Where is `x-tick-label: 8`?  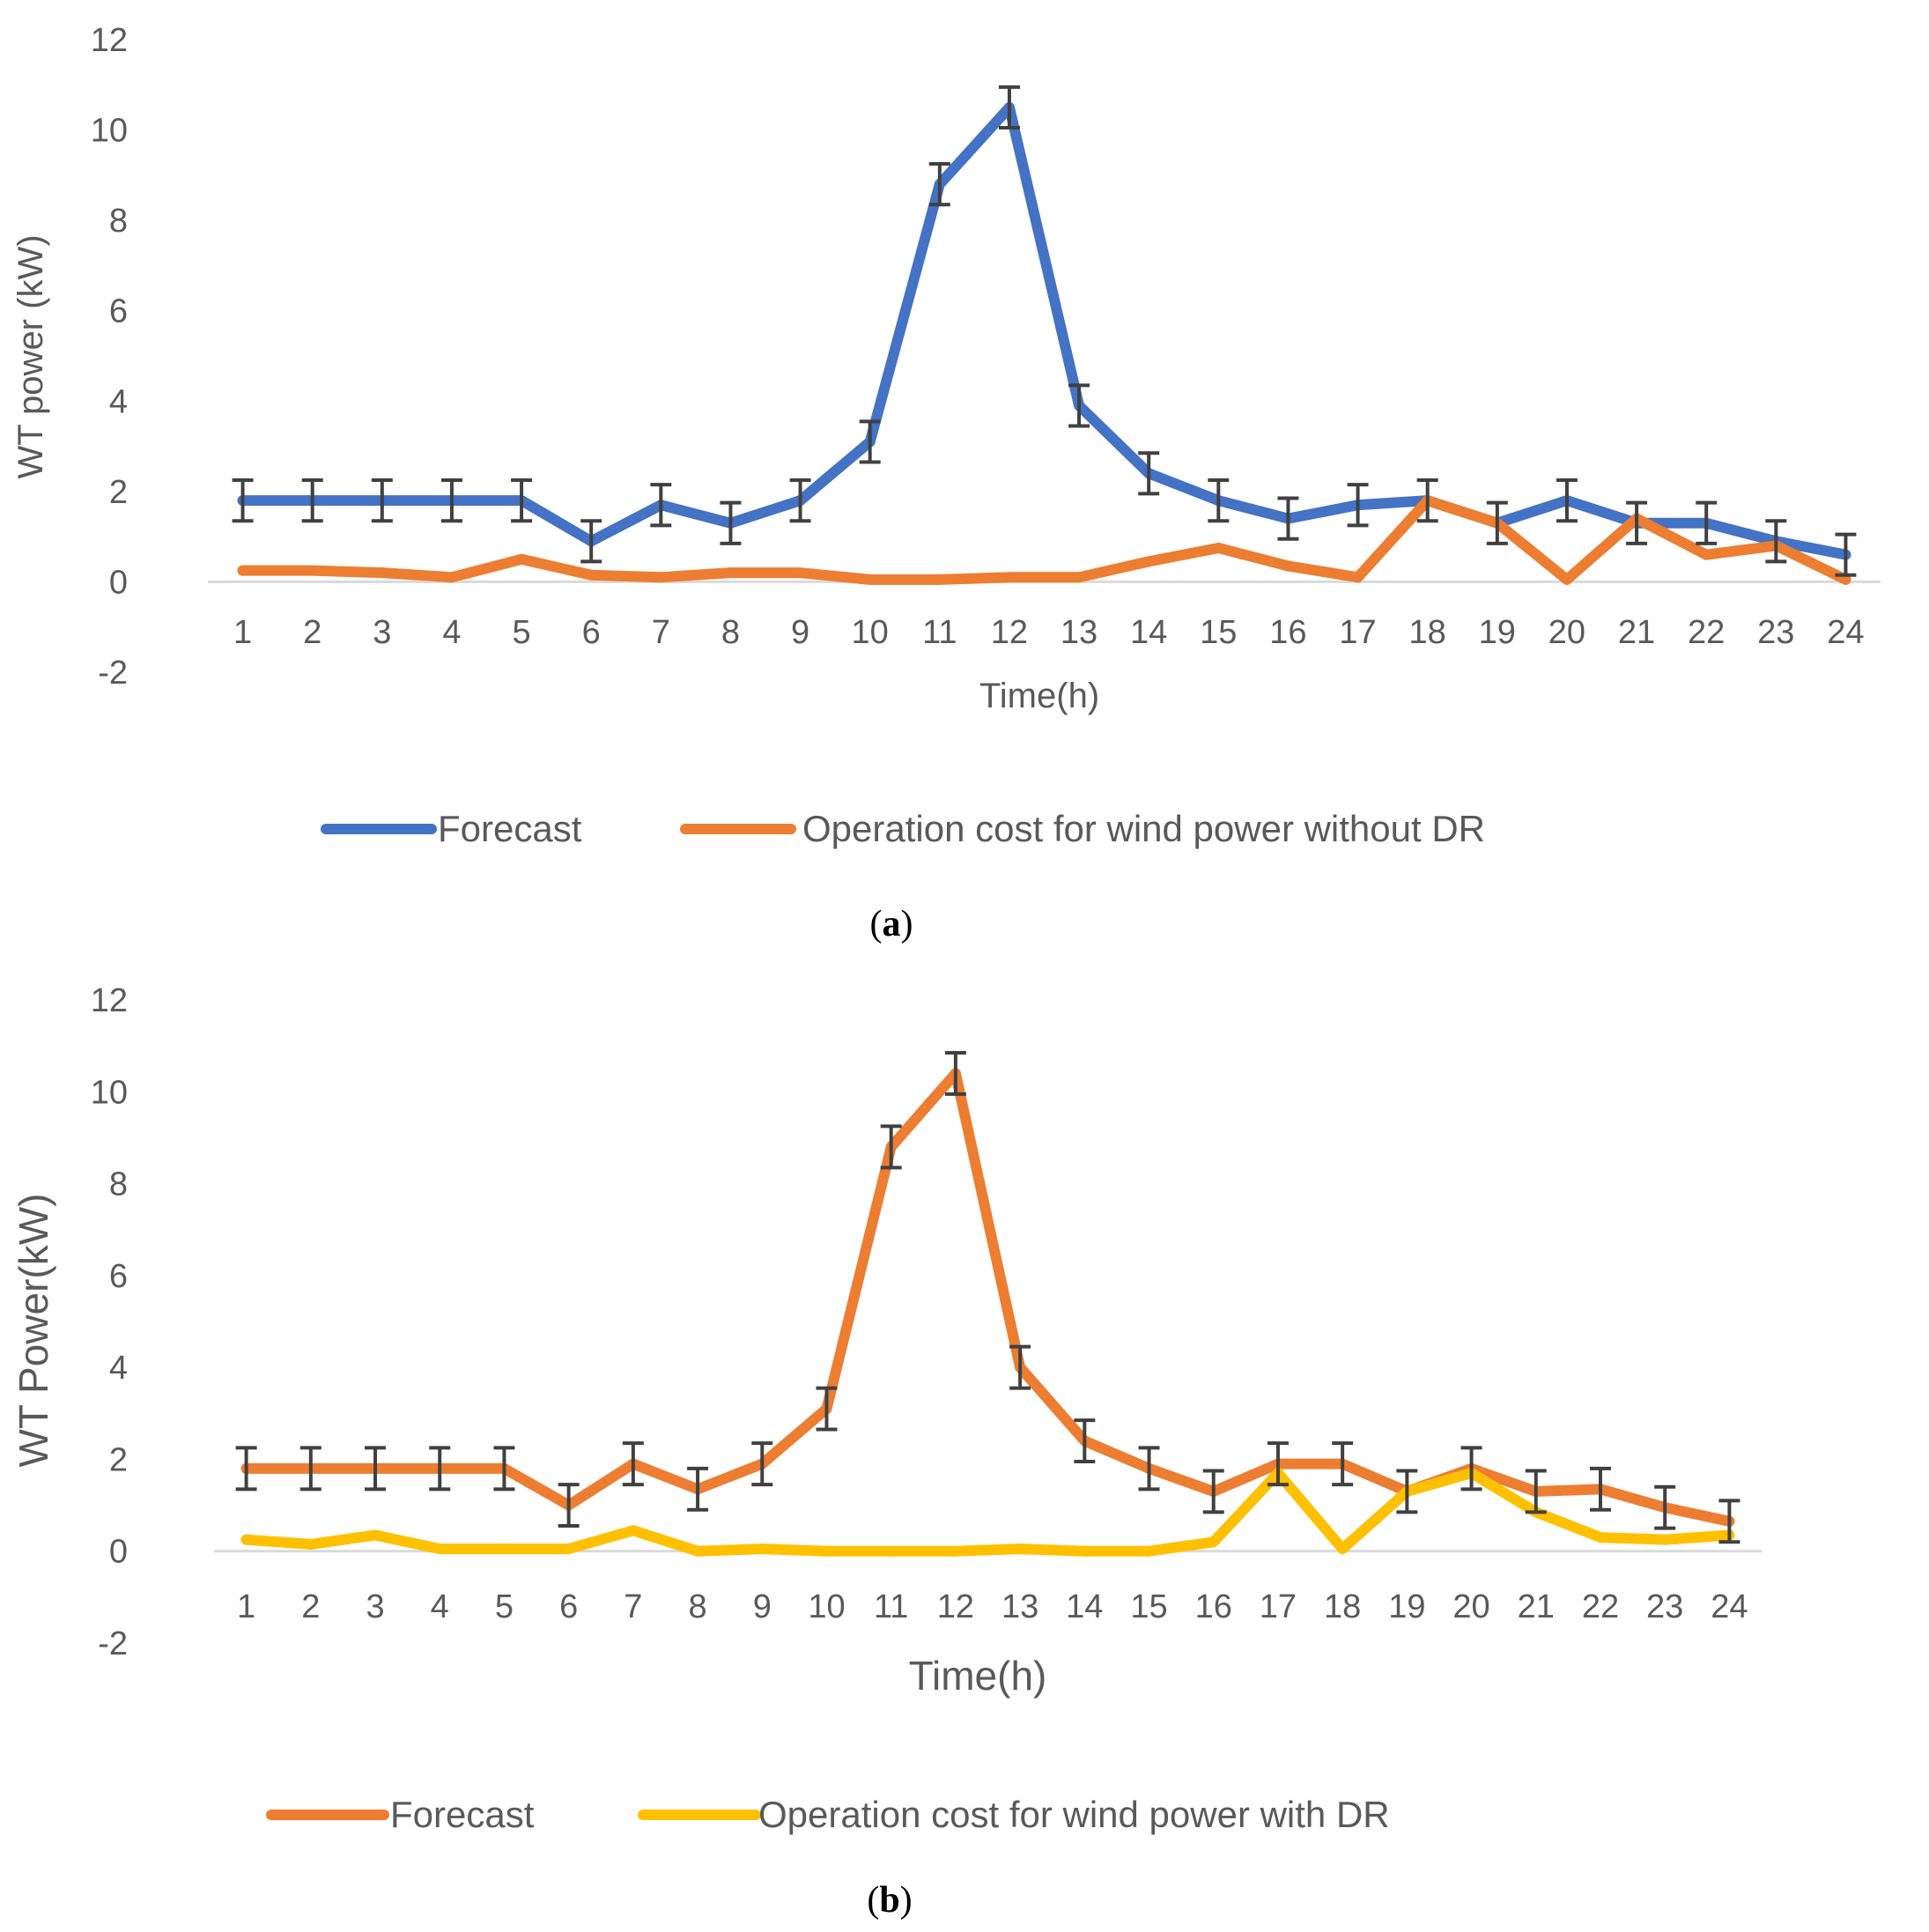
x-tick-label: 8 is located at coordinates (697, 1606).